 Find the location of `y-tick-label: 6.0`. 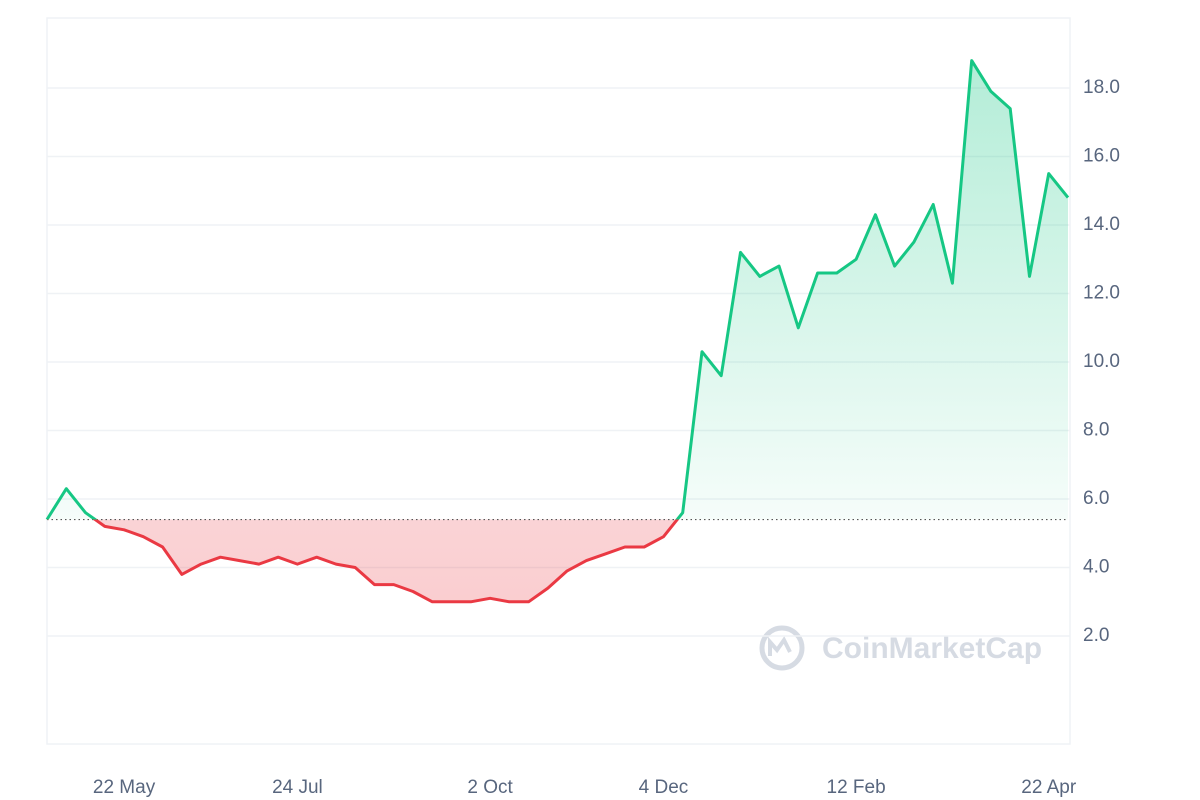

y-tick-label: 6.0 is located at coordinates (1096, 498).